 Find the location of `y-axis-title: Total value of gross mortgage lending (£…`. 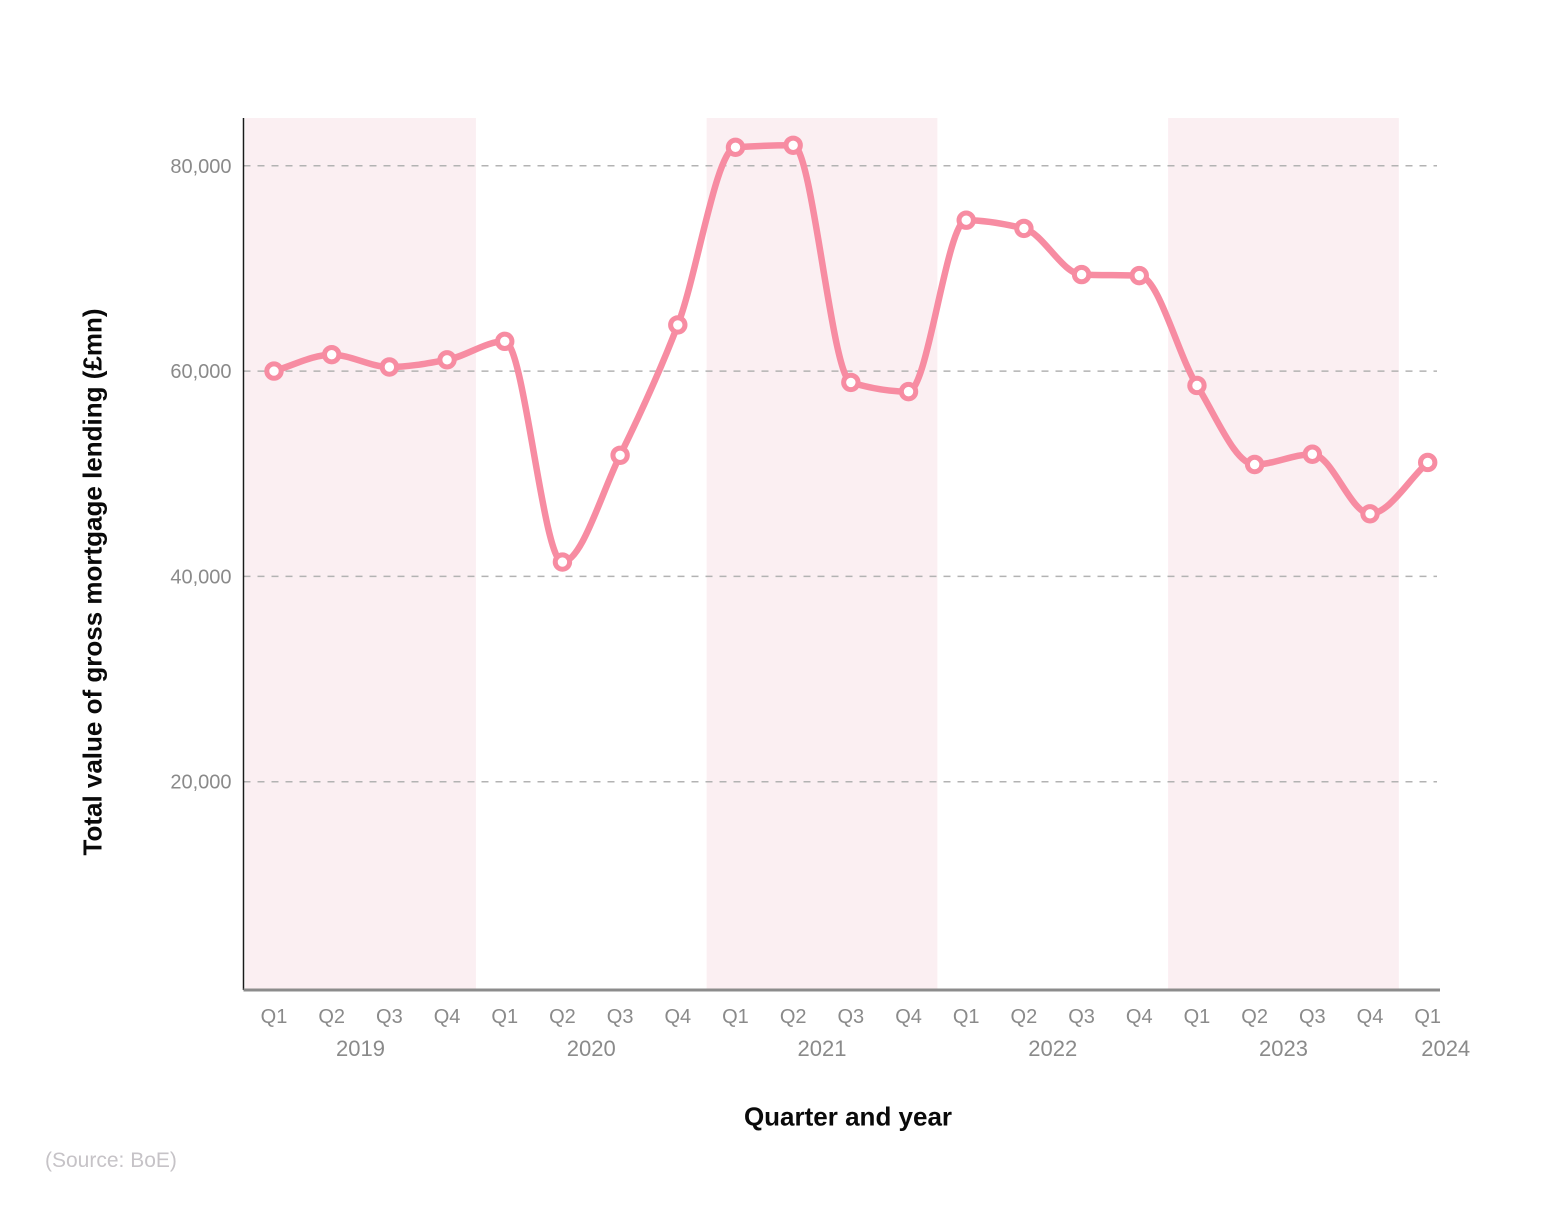

y-axis-title: Total value of gross mortgage lending (£… is located at coordinates (92, 582).